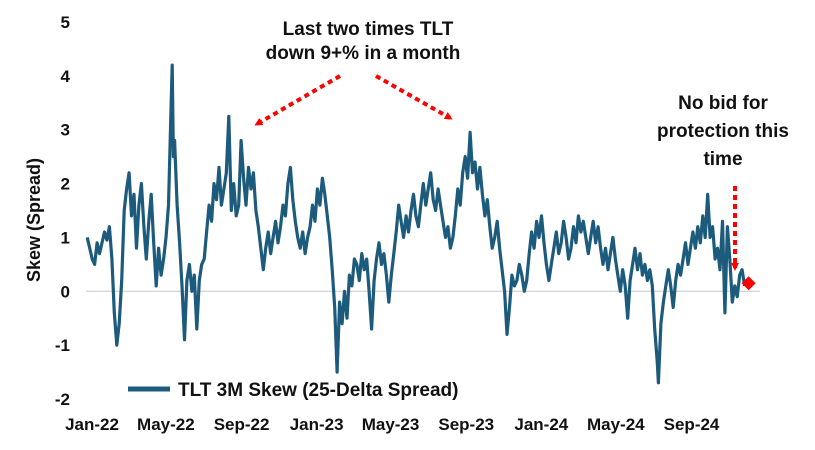 The image size is (815, 450). What do you see at coordinates (62, 399) in the screenshot?
I see `y-tick-label: -2` at bounding box center [62, 399].